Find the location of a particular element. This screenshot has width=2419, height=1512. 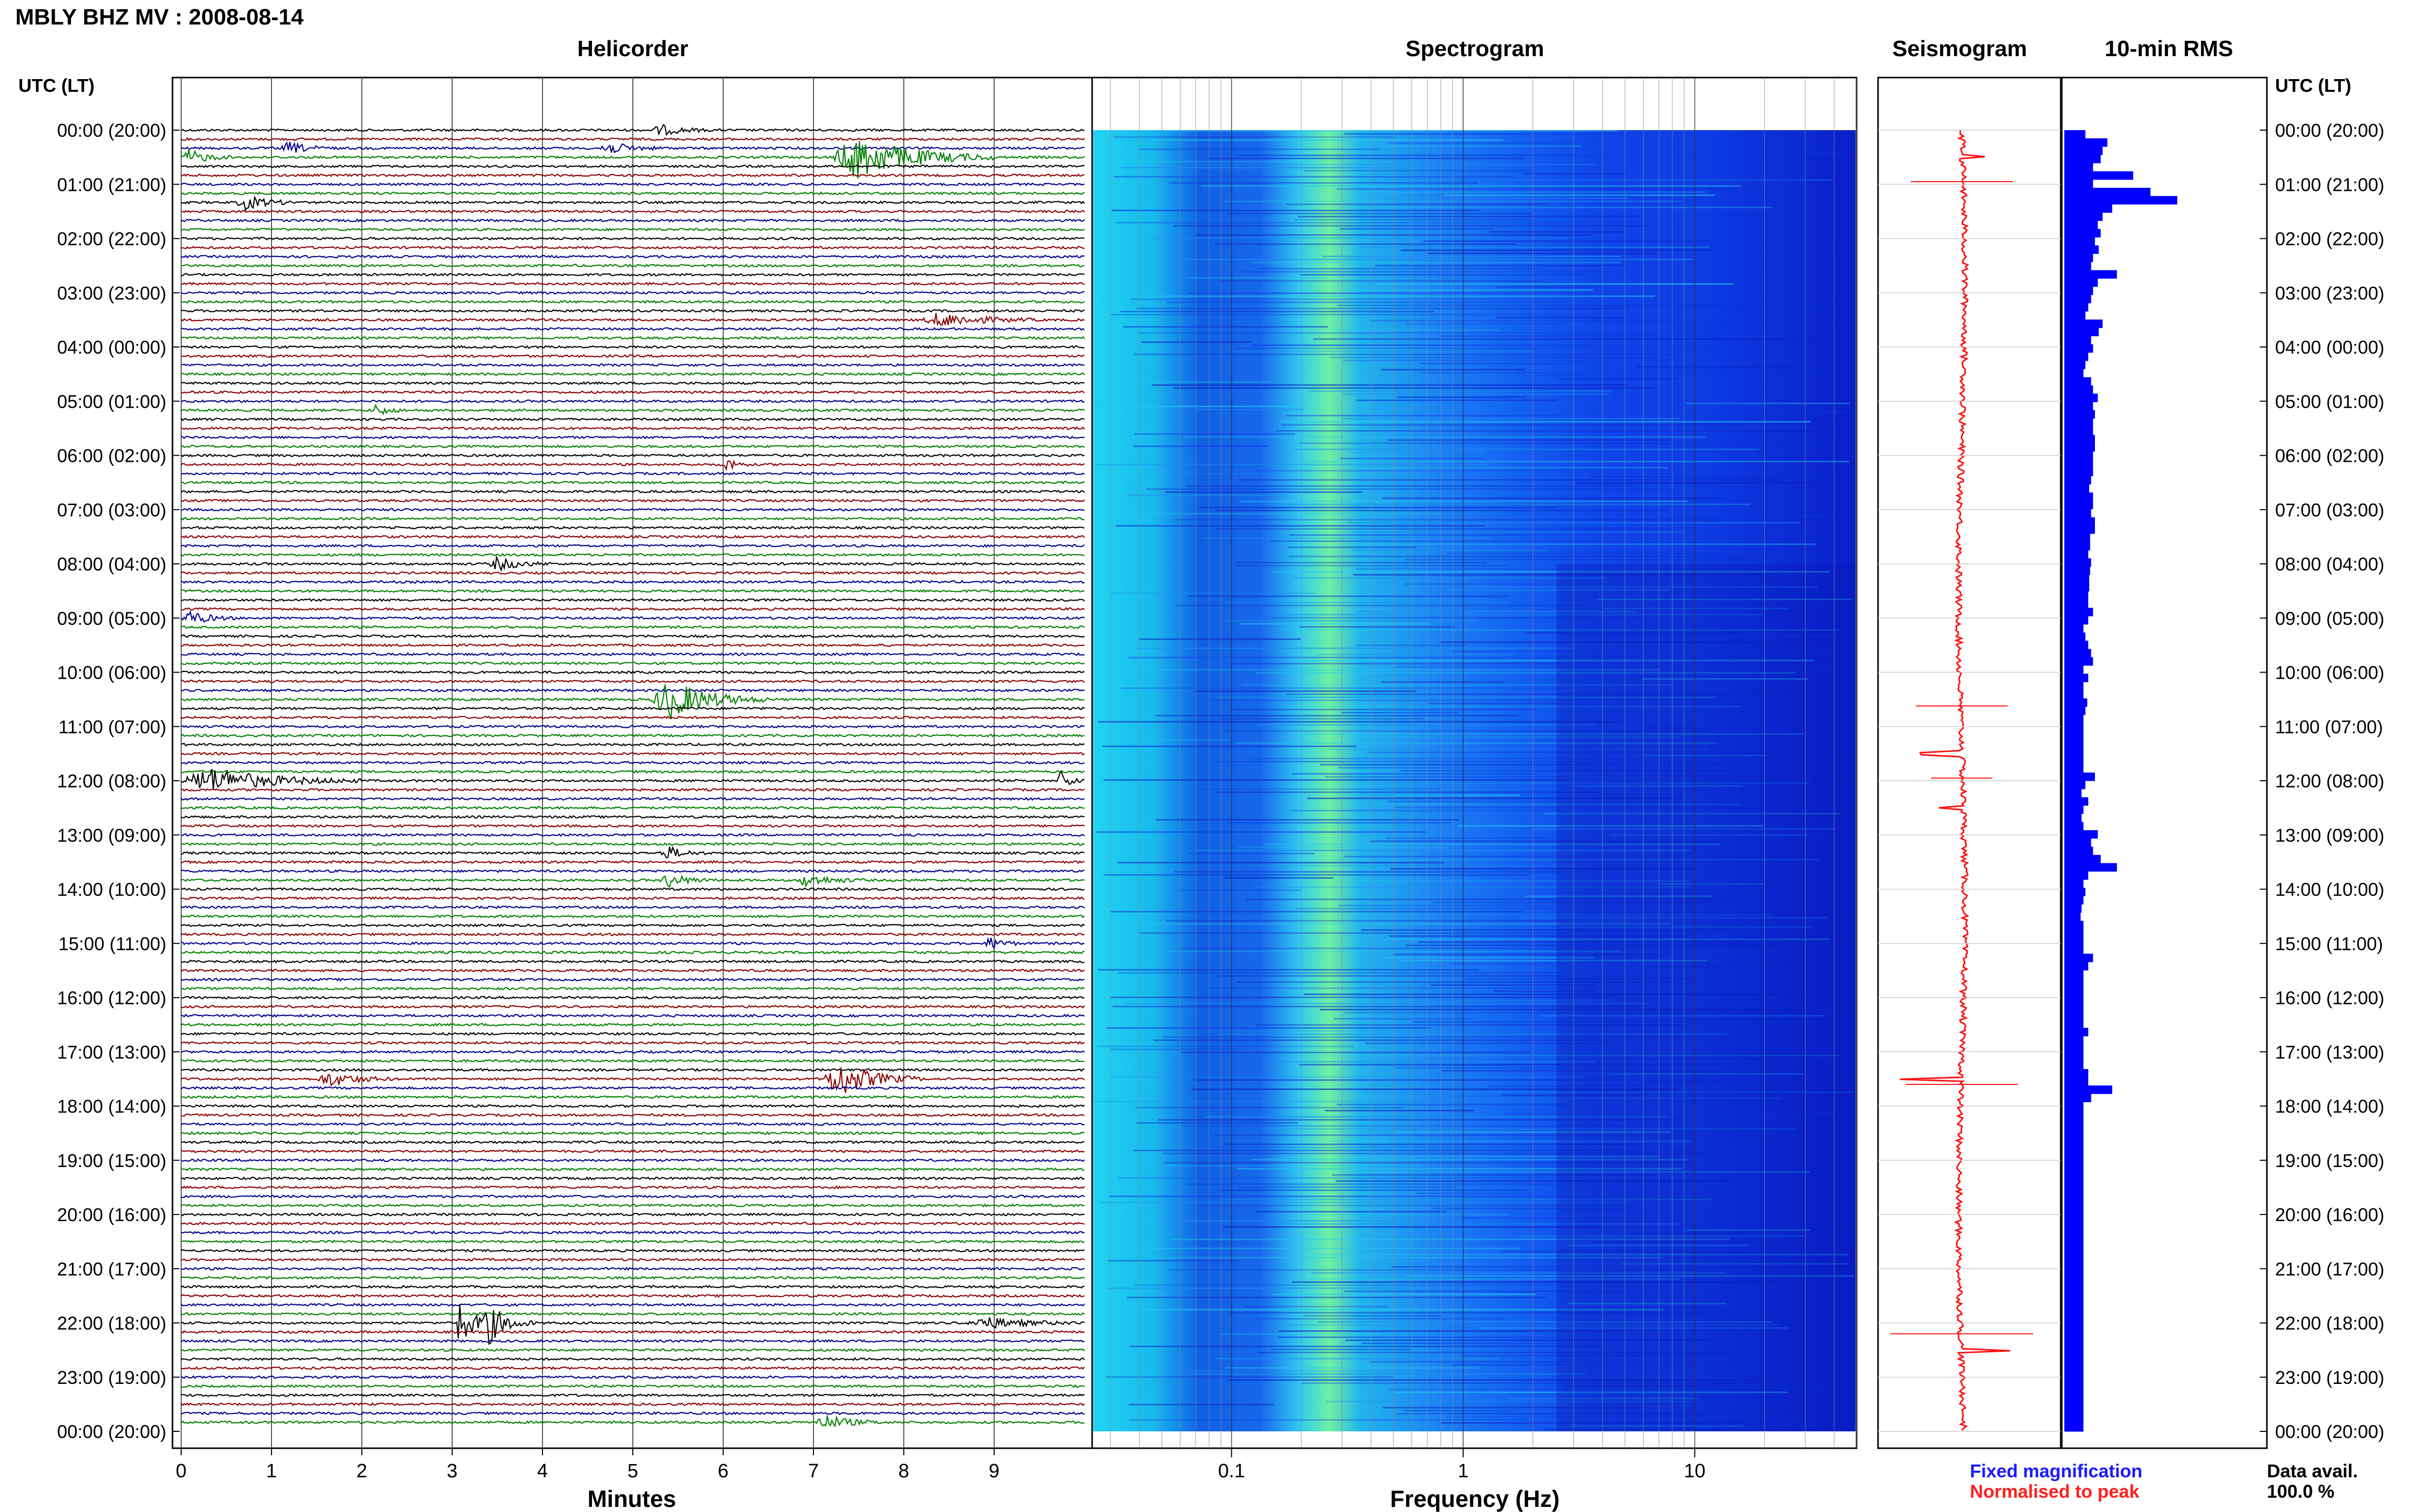

figure-title: MBLY BHZ MV : 2008-08-14 is located at coordinates (159, 17).